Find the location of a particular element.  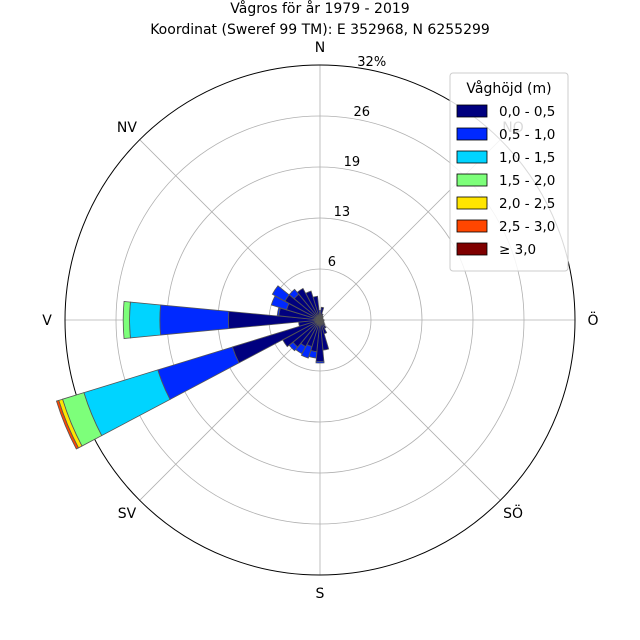

direction-label-0: N is located at coordinates (320, 48).